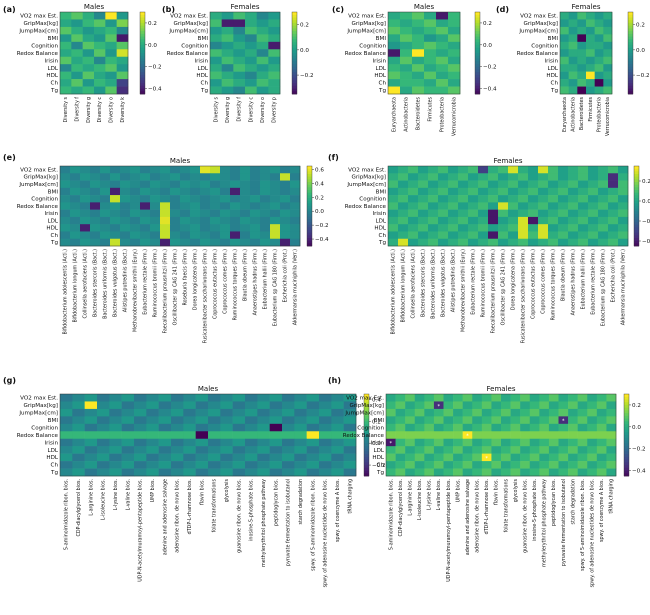 This screenshot has width=650, height=615. I want to click on column-label: Diversity s, so click(66, 110).